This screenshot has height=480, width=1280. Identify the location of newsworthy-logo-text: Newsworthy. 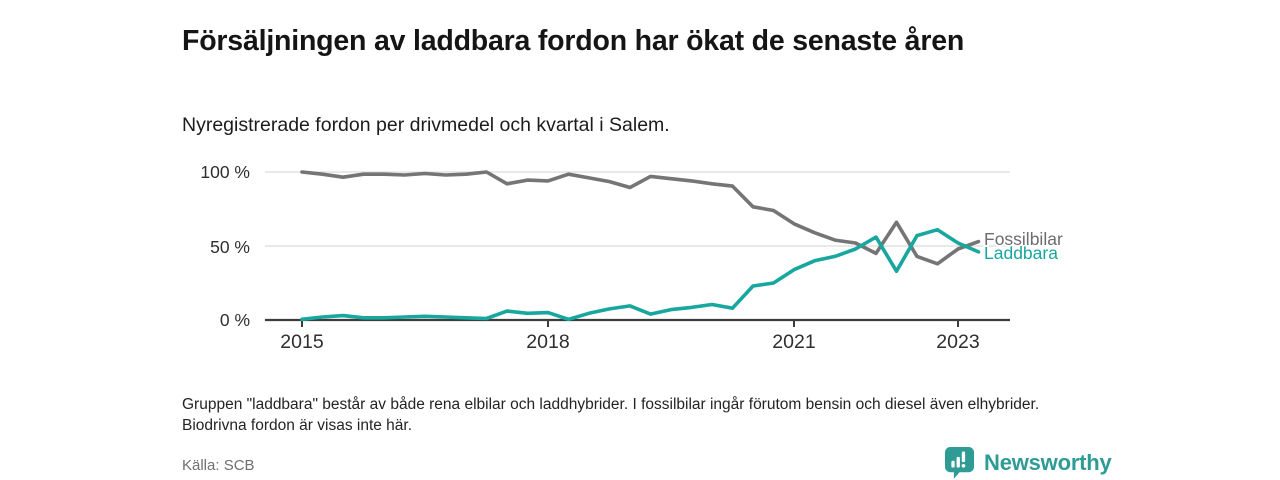
(1048, 462).